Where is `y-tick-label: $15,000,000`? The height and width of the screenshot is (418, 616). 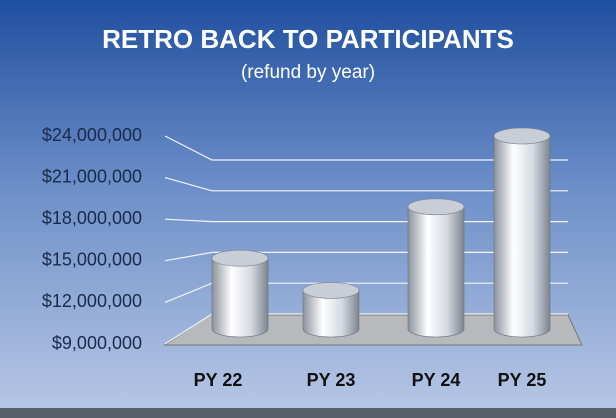 y-tick-label: $15,000,000 is located at coordinates (92, 260).